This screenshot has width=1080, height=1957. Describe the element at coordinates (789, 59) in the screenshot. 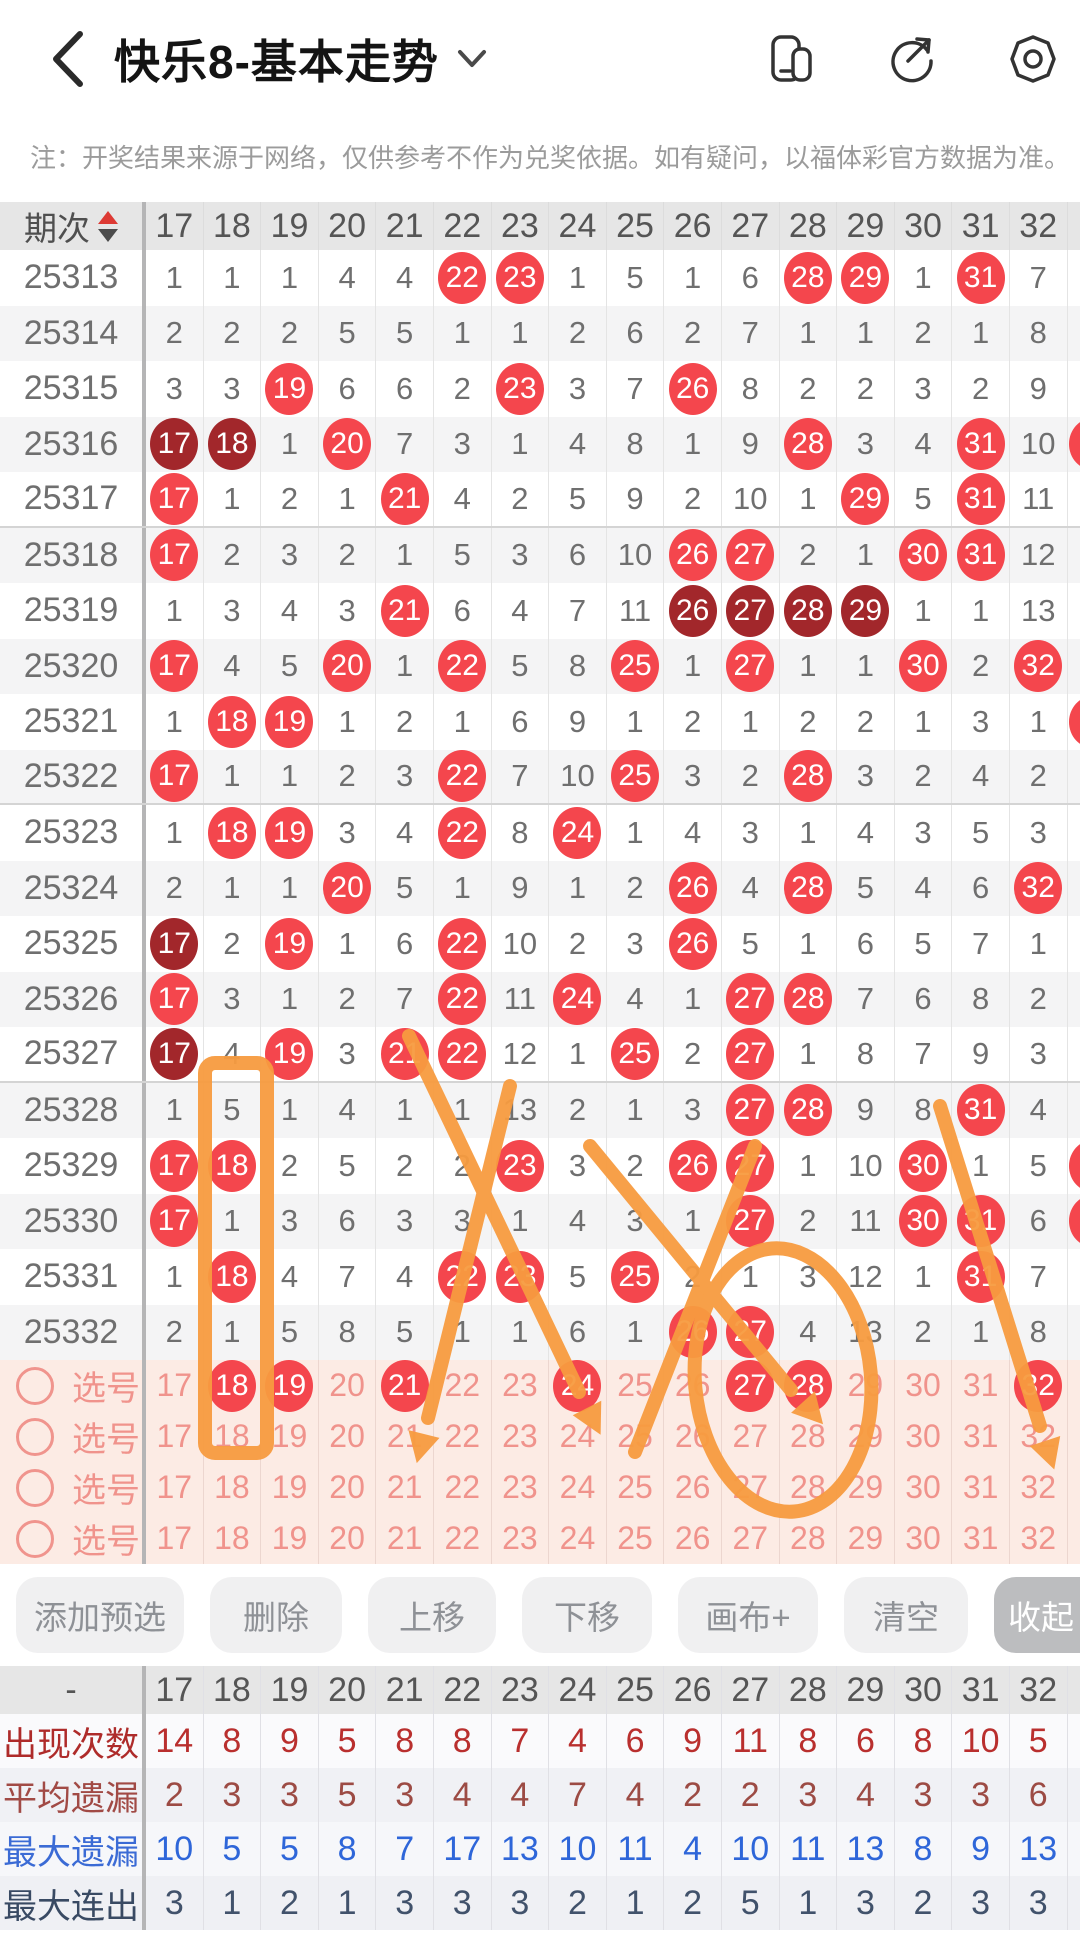

I see `multi-screen-icon` at that location.